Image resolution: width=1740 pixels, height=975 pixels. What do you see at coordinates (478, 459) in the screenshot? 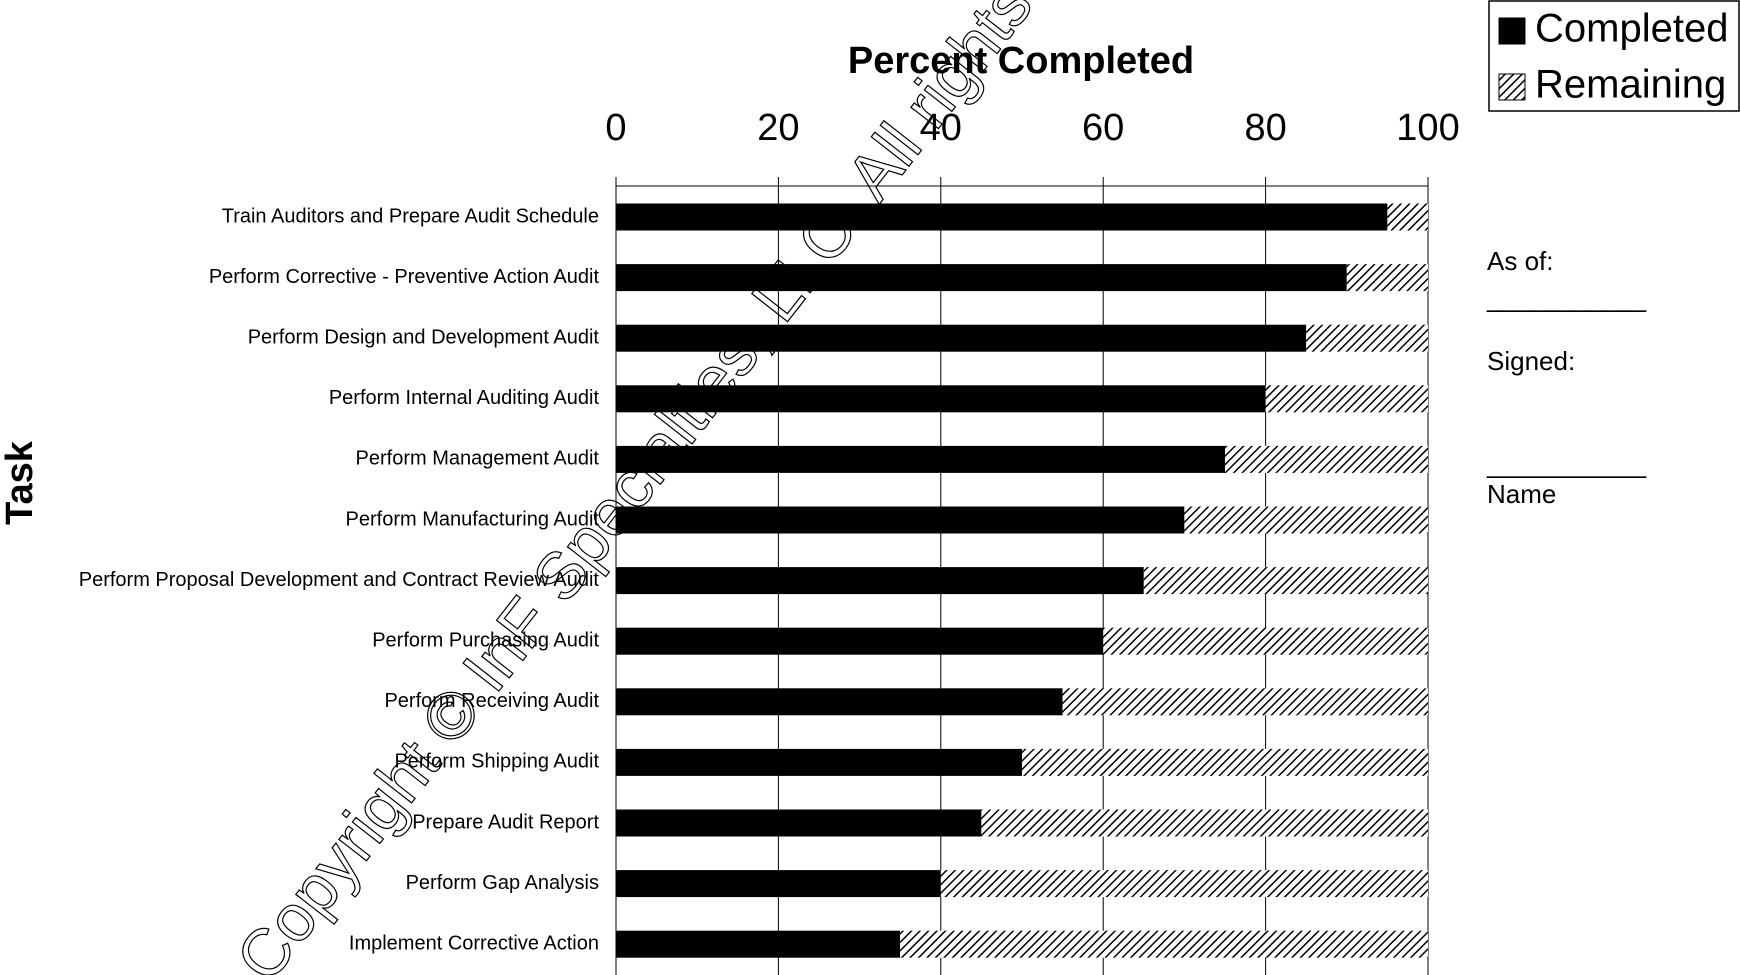
I see `y-tick-label: Perform Management Audit` at bounding box center [478, 459].